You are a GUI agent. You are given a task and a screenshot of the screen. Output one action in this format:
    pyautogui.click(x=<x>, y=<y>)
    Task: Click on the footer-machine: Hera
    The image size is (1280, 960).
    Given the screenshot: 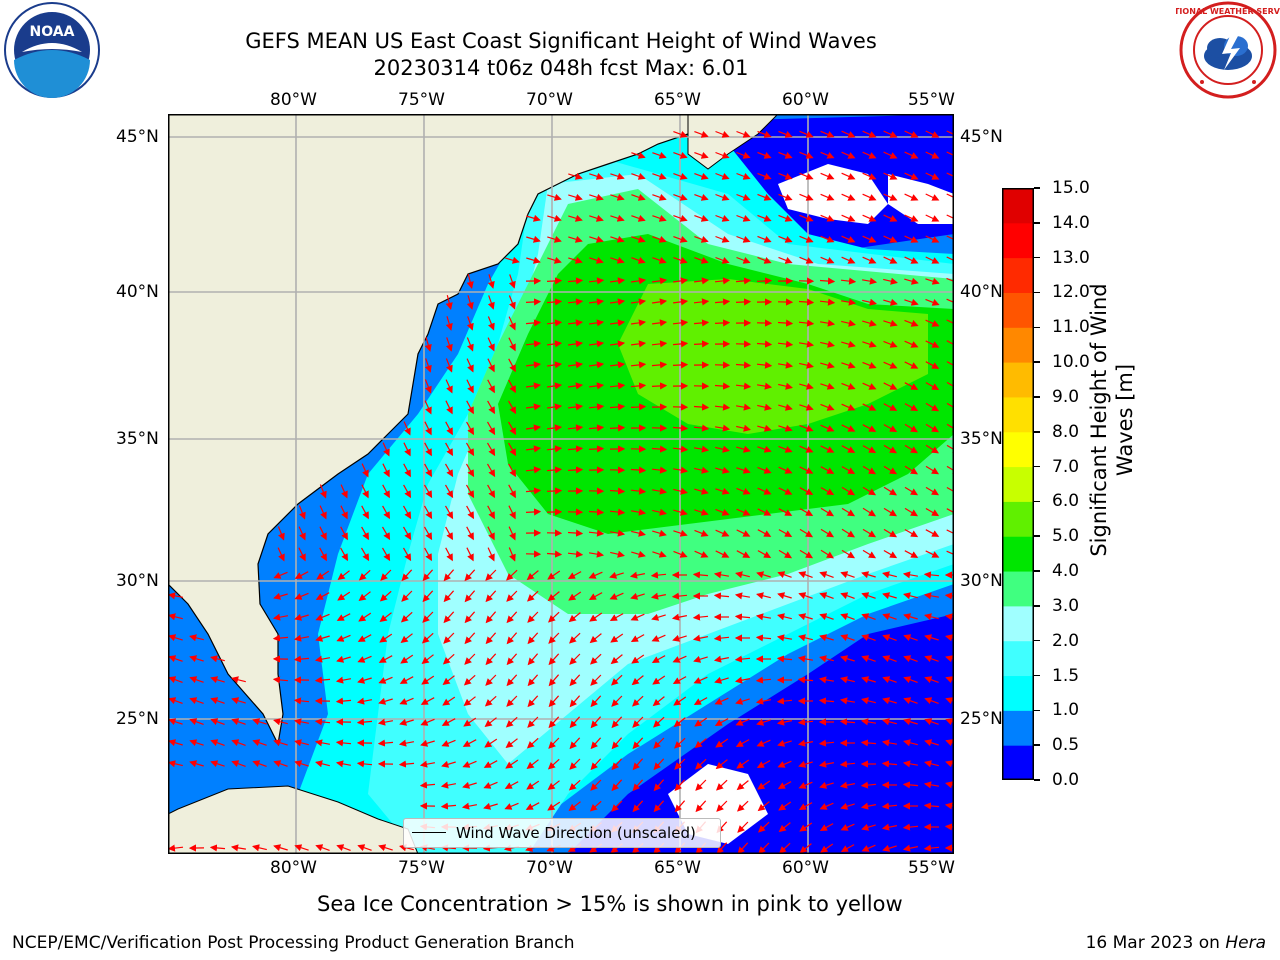 What is the action you would take?
    pyautogui.click(x=1245, y=943)
    